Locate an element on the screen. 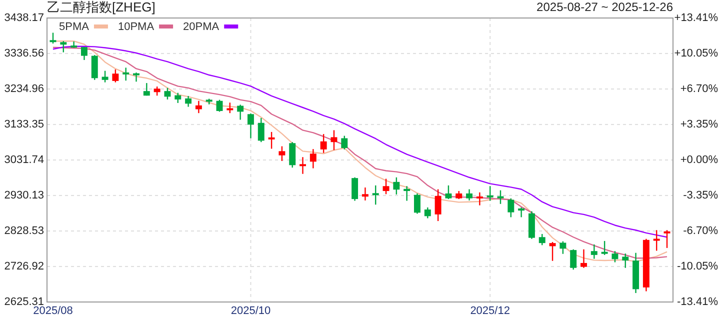 The image size is (720, 320). ytick: 3234.96 is located at coordinates (24, 88).